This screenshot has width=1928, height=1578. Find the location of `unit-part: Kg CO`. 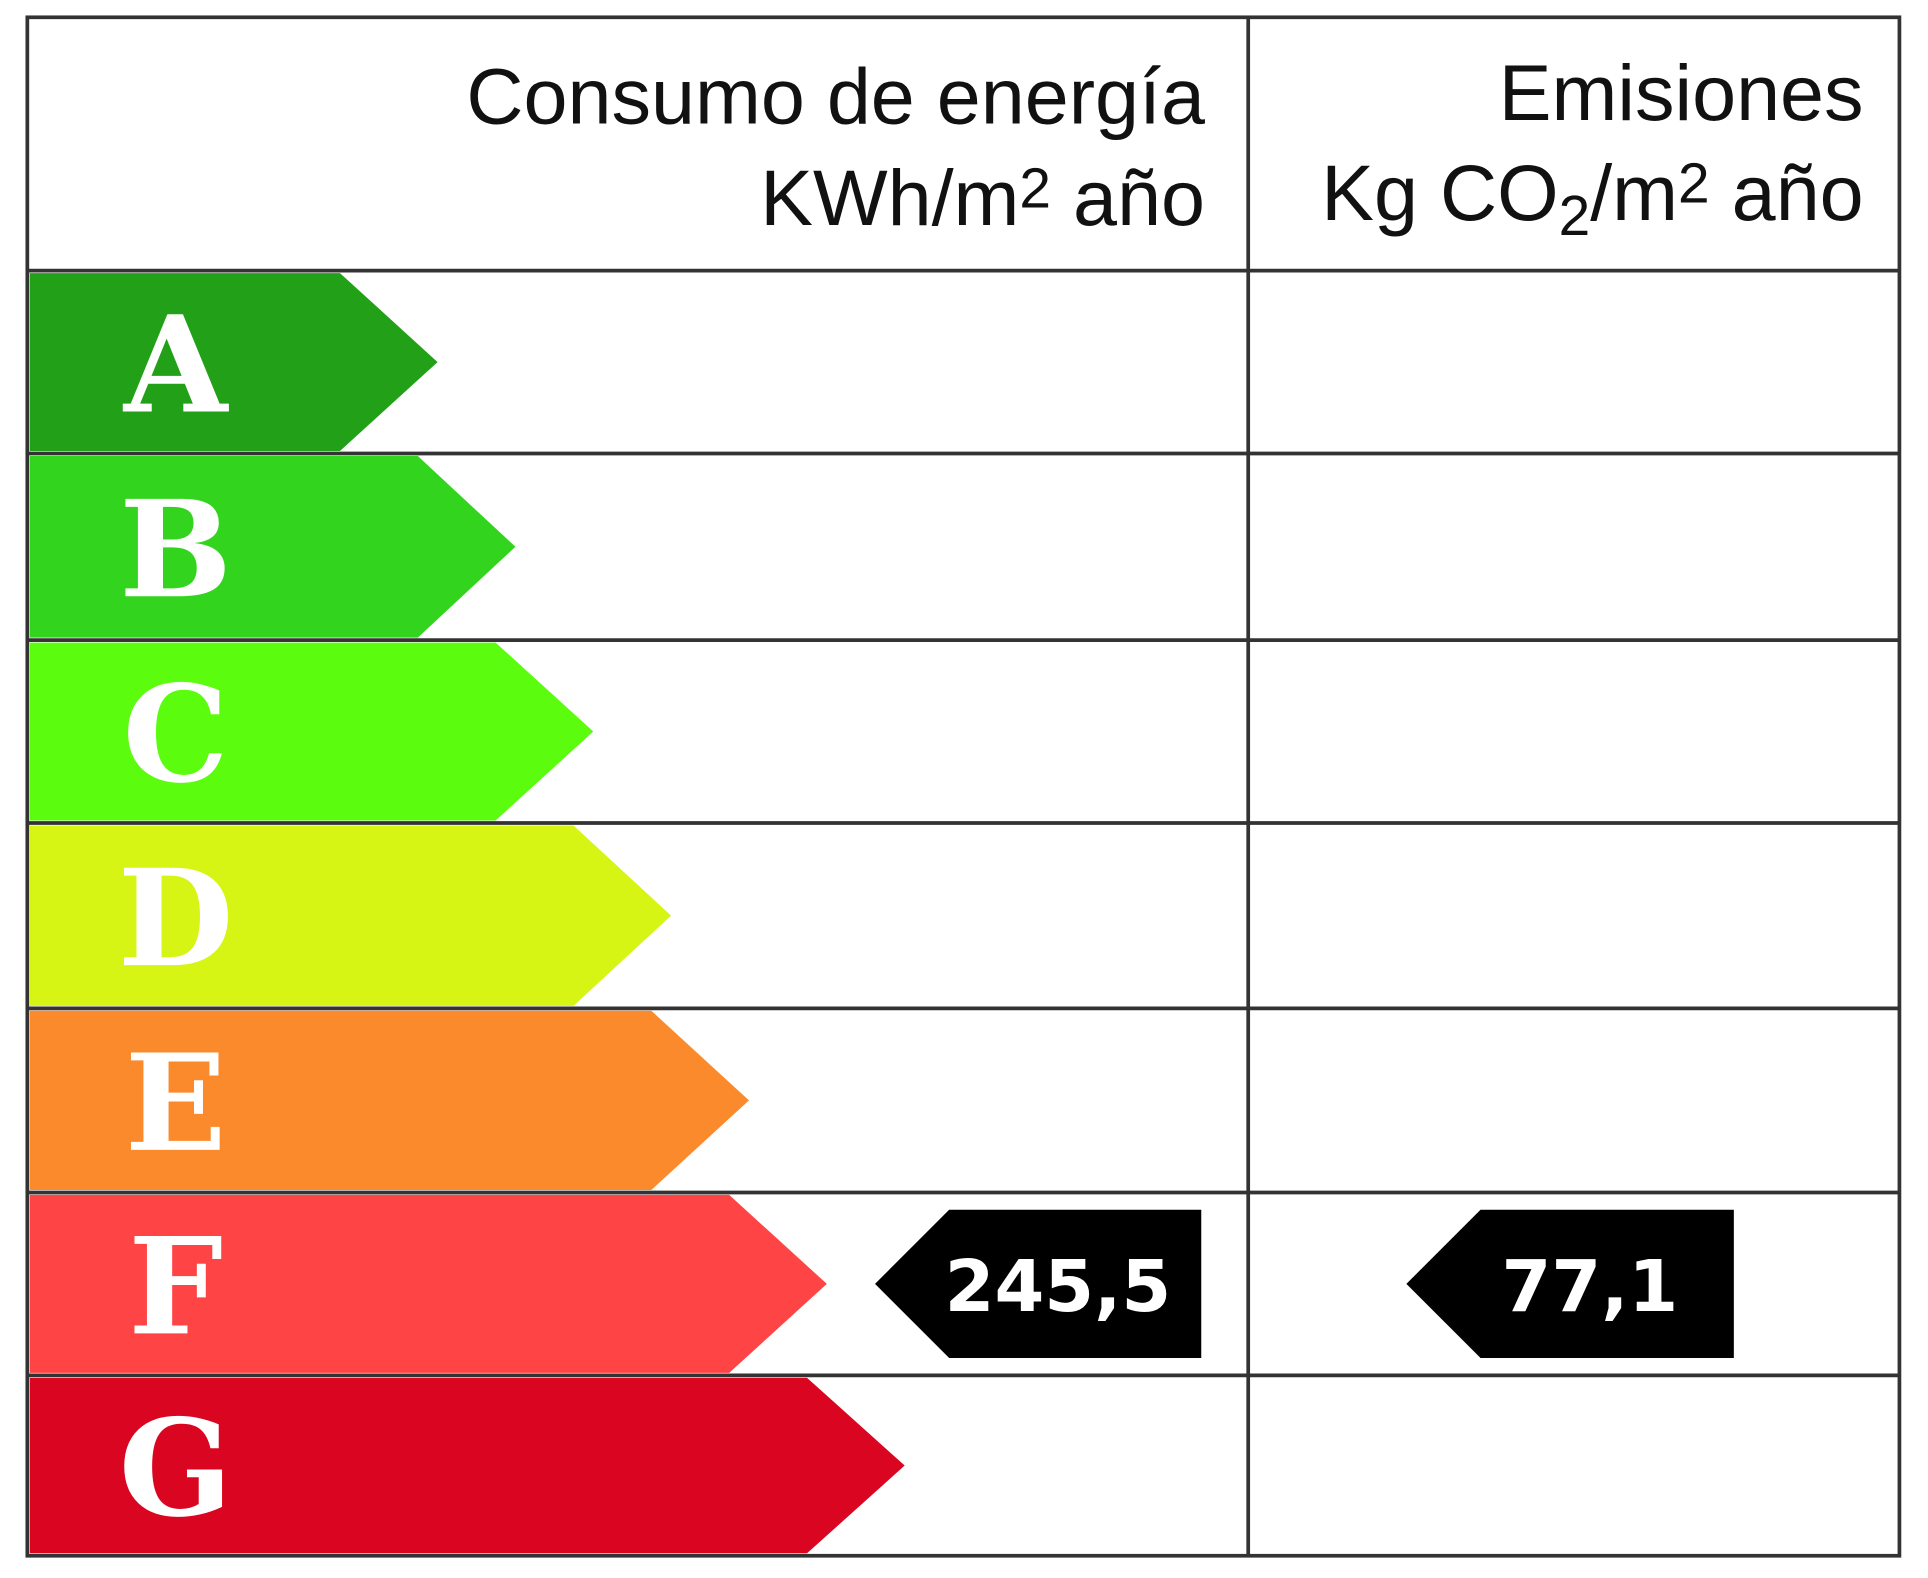

unit-part: Kg CO is located at coordinates (1439, 192).